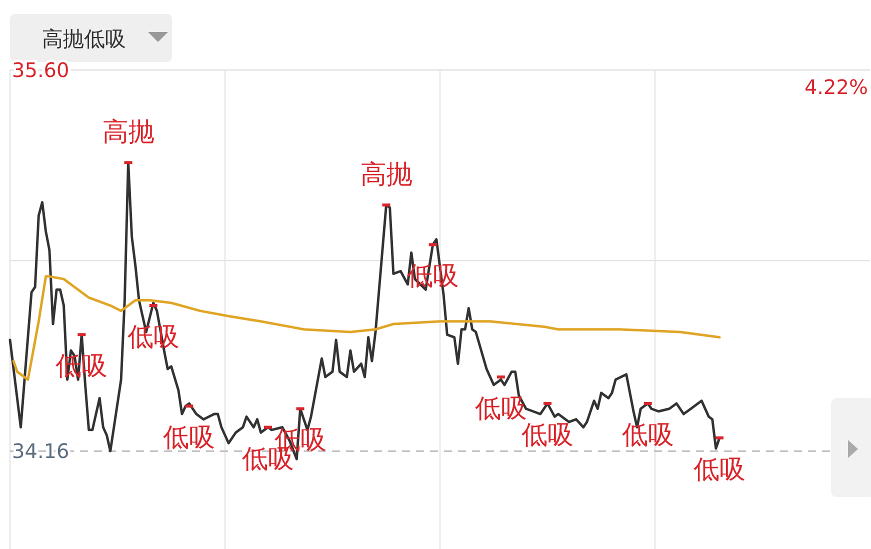  Describe the element at coordinates (41, 451) in the screenshot. I see `y-tick-label: 34.16` at that location.